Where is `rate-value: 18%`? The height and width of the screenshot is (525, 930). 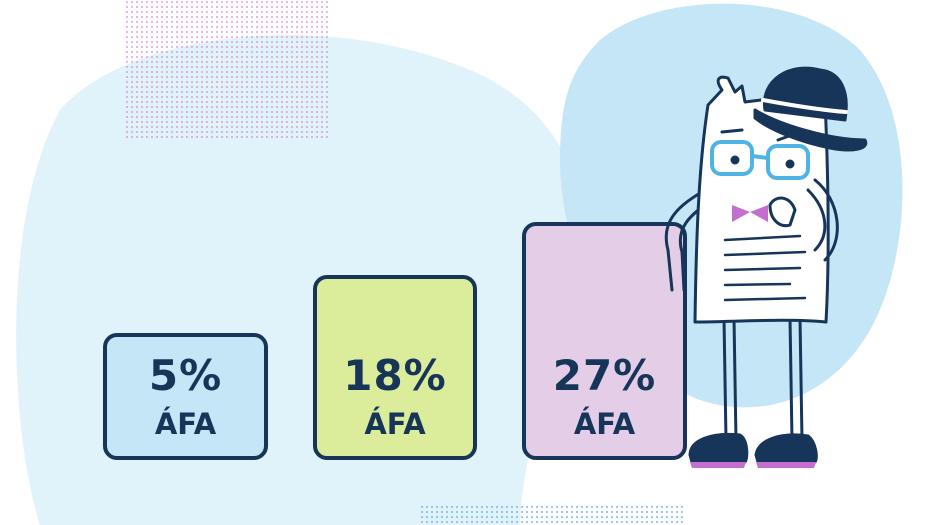 rate-value: 18% is located at coordinates (395, 375).